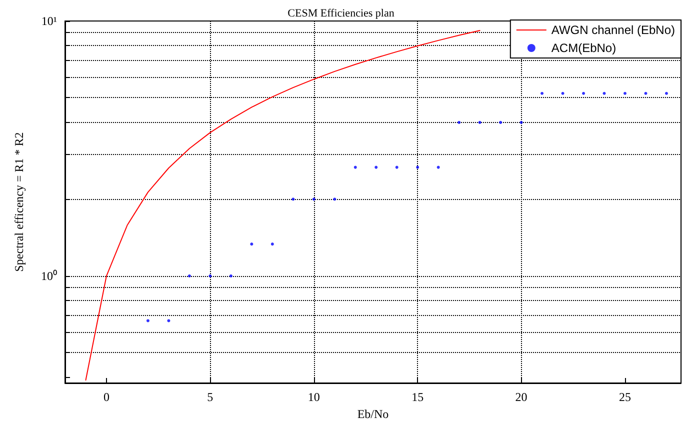 This screenshot has width=682, height=427. I want to click on x-tick-label: 0, so click(106, 397).